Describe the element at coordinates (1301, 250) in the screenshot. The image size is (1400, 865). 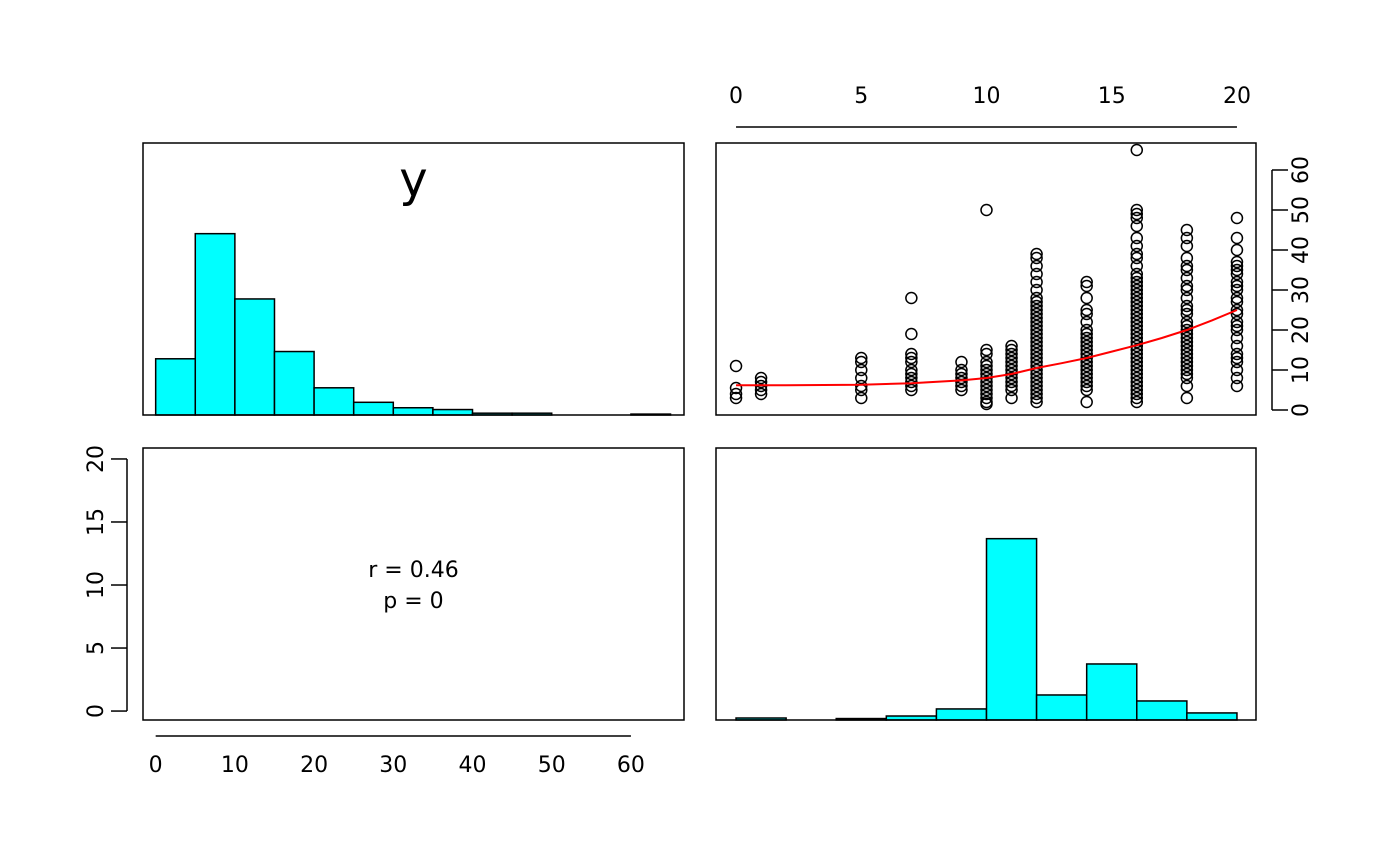
I see `y-tick-label: 40` at that location.